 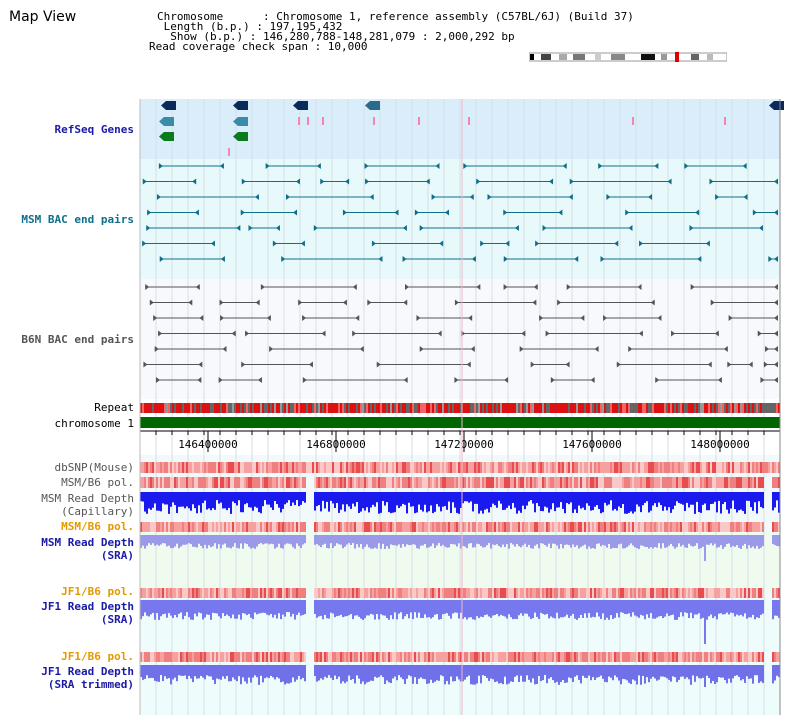 I want to click on label-msm-bac-end-pairs: MSM BAC end pairs, so click(x=77, y=219).